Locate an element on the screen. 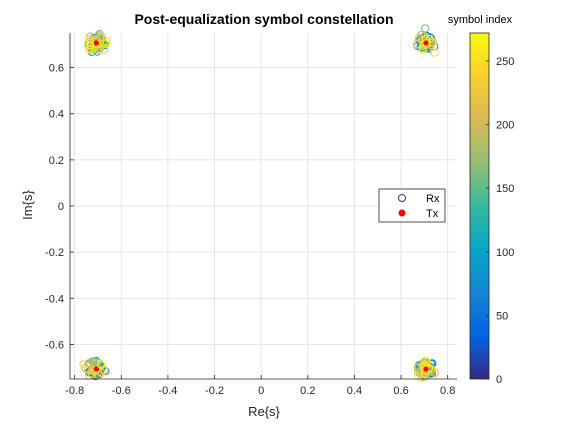  colorbar-tick-label: 150 is located at coordinates (505, 189).